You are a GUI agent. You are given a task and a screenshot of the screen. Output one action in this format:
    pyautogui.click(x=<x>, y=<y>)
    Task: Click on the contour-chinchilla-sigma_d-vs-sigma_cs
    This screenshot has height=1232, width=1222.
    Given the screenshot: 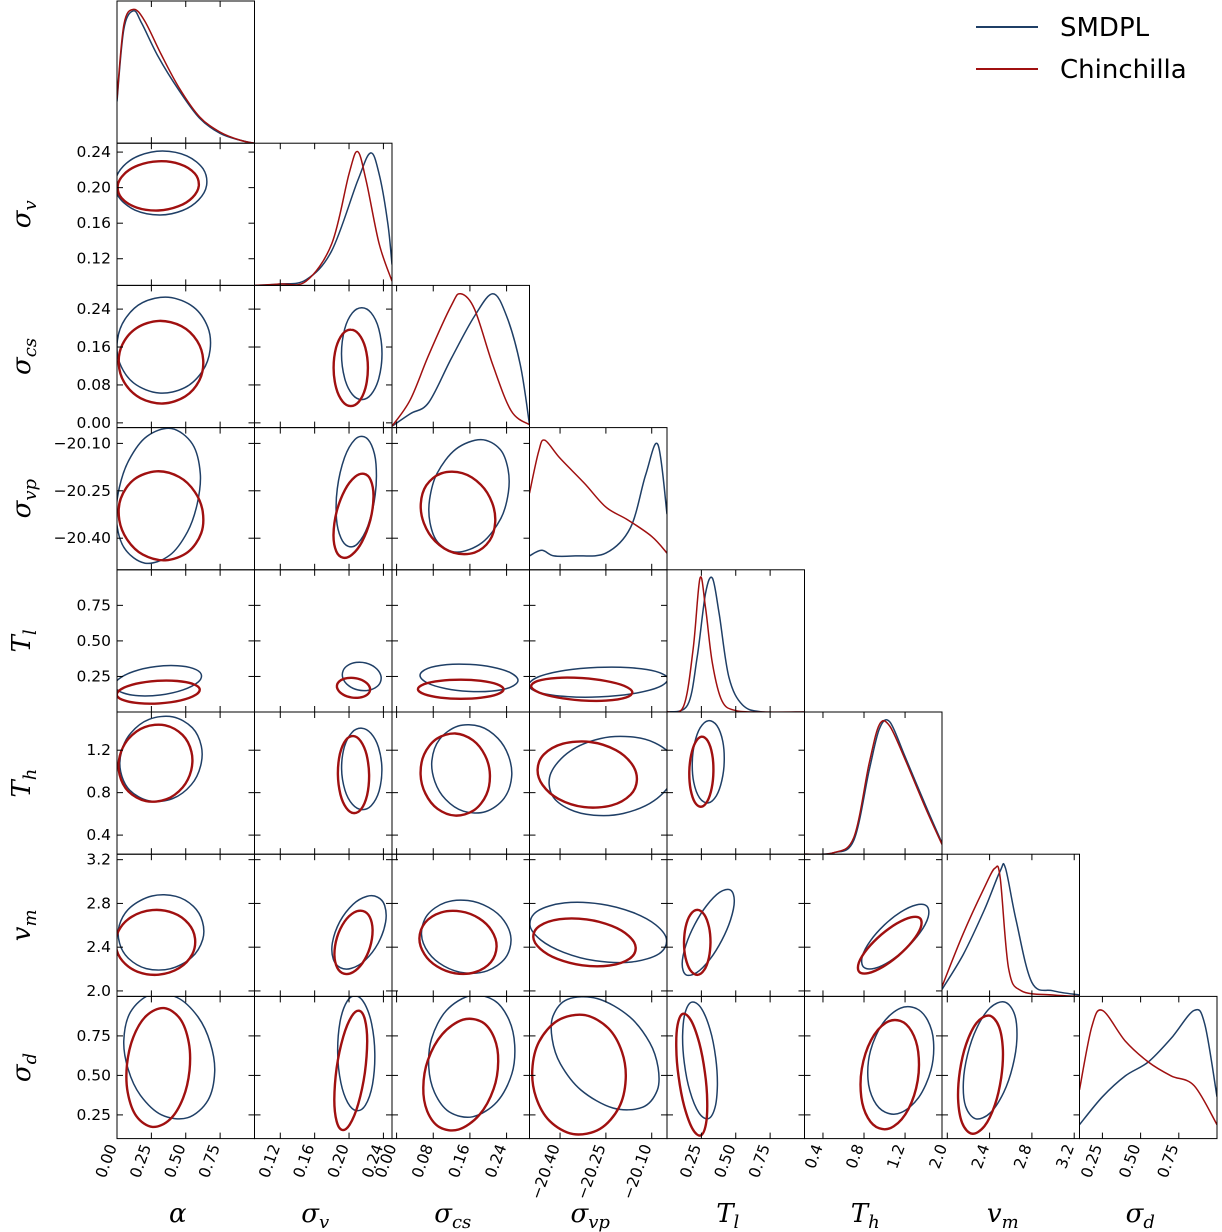 What is the action you would take?
    pyautogui.click(x=461, y=1074)
    